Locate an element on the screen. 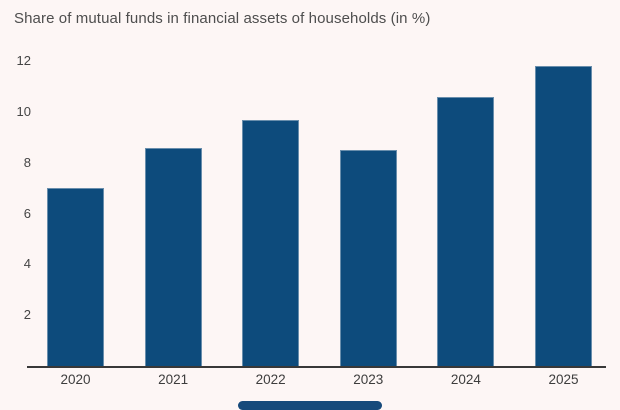  x-tick-label-2020: 2020 is located at coordinates (75, 379).